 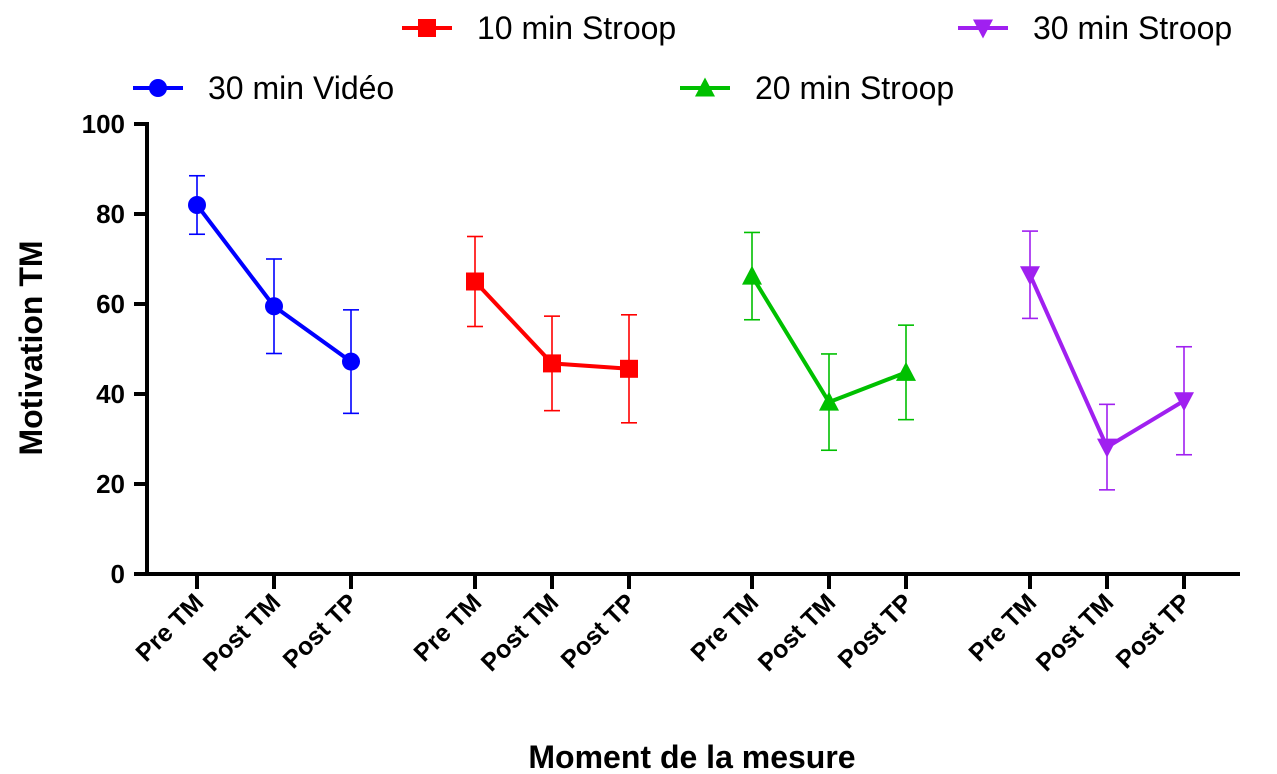 I want to click on legend-label: 10 min Stroop, so click(x=576, y=28).